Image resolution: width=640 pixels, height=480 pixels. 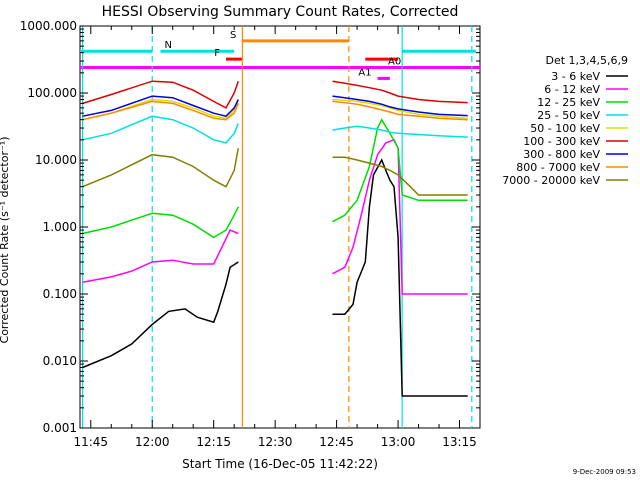 What do you see at coordinates (558, 167) in the screenshot?
I see `legend-label: 800 - 7000 keV` at bounding box center [558, 167].